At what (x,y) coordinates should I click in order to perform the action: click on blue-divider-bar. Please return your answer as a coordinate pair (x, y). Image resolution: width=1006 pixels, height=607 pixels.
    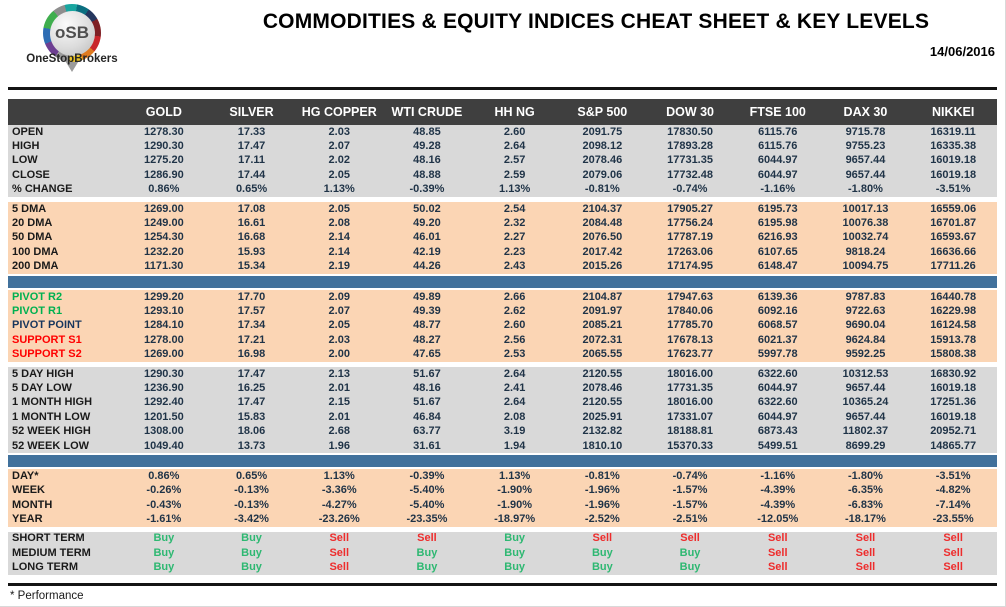
    Looking at the image, I should click on (502, 461).